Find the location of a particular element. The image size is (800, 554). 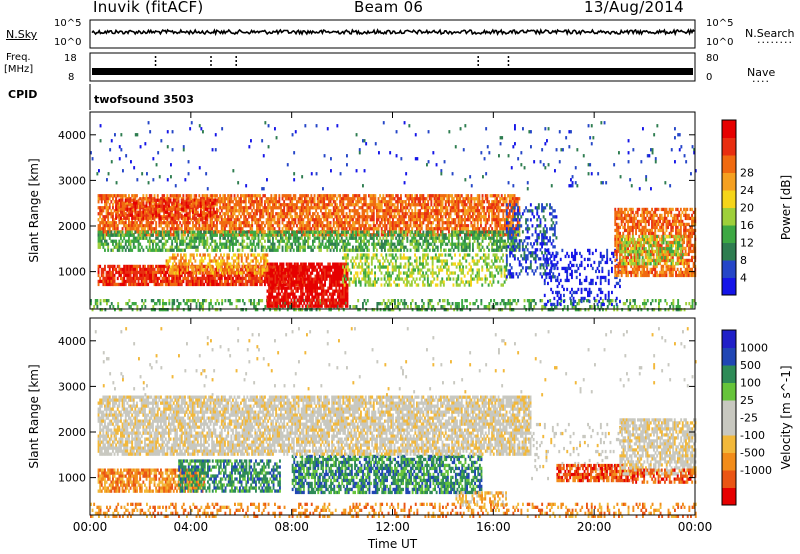

freq-tick-top: 18 is located at coordinates (70, 58).